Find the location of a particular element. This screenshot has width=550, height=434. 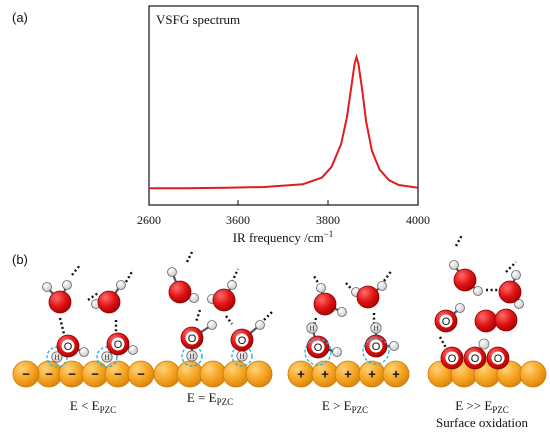

caption-2: E = EPZC is located at coordinates (210, 398).